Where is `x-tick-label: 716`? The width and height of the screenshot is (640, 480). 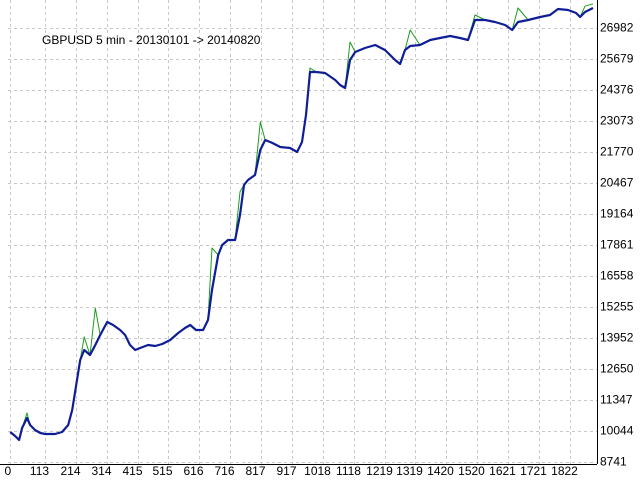 x-tick-label: 716 is located at coordinates (224, 471).